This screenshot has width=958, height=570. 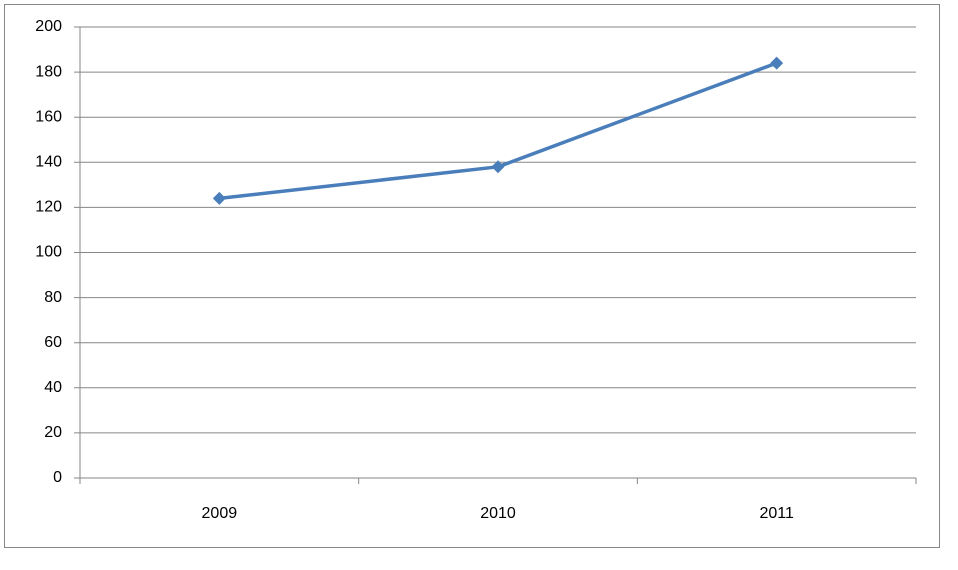 What do you see at coordinates (498, 513) in the screenshot?
I see `x-tick-label: 2010` at bounding box center [498, 513].